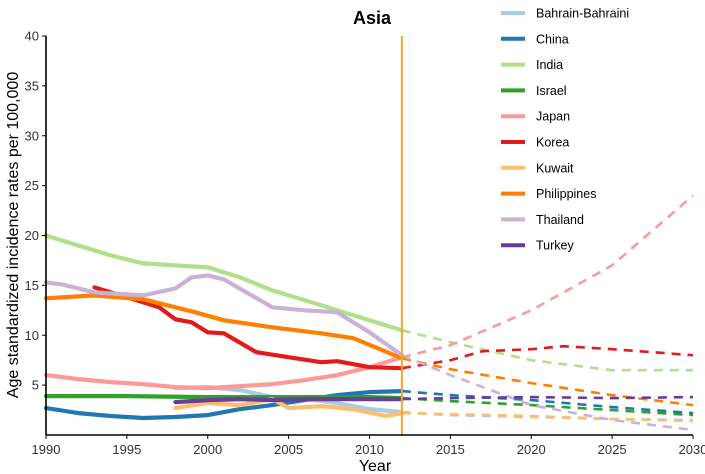 The image size is (705, 474). I want to click on y-tick-label: 5, so click(35, 385).